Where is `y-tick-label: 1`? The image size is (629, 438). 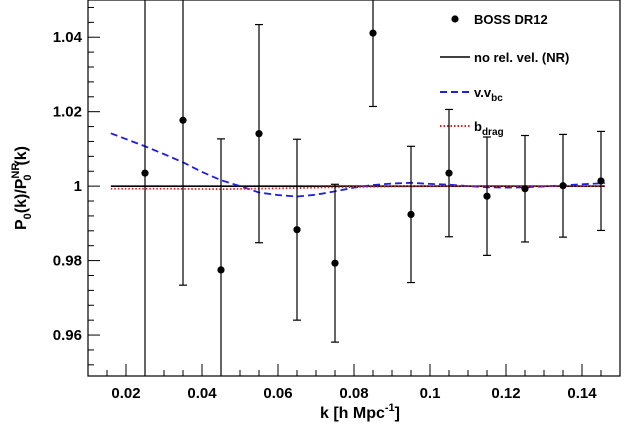
y-tick-label: 1 is located at coordinates (78, 186).